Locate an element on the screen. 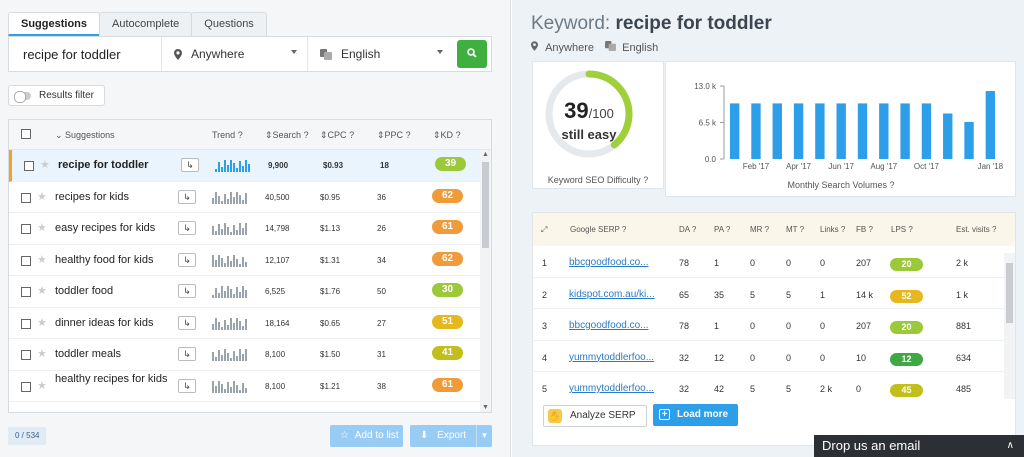 Image resolution: width=1024 pixels, height=457 pixels. table-row: ★ recipe for toddler ↳ 9,900 $0.93 18 39 is located at coordinates (250, 166).